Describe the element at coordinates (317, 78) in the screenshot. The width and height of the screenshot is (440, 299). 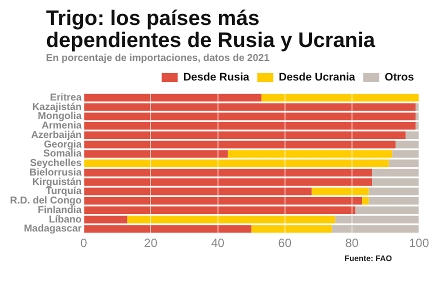
I see `legend-label: Desde Ucrania` at that location.